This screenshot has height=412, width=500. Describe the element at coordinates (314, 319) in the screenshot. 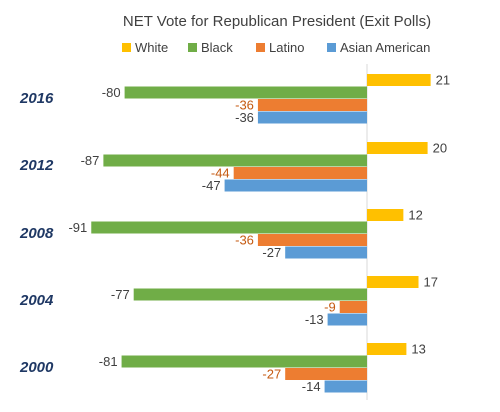

I see `data-label-asian-american-2004: -13` at that location.